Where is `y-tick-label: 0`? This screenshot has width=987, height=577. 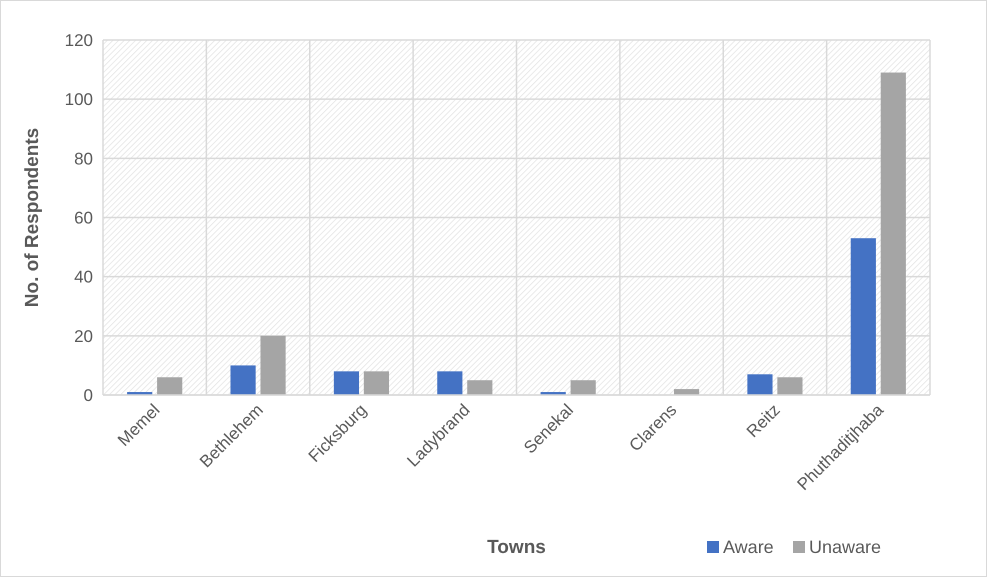
y-tick-label: 0 is located at coordinates (88, 395).